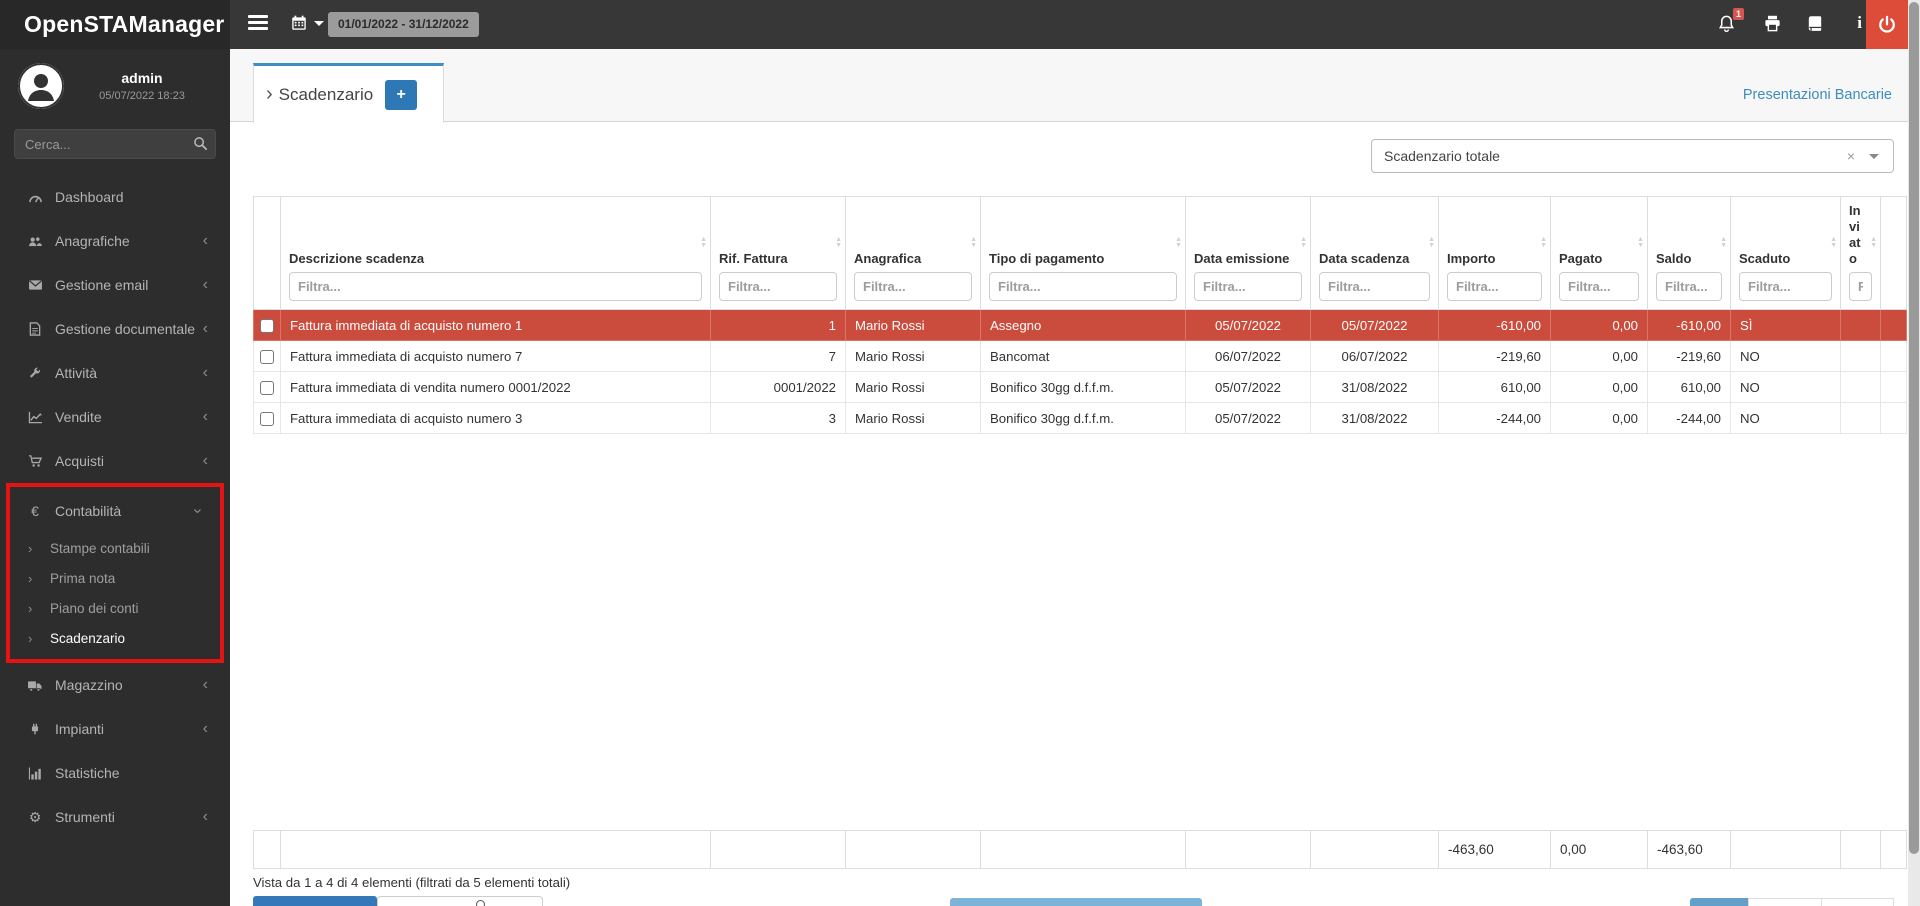 Image resolution: width=1920 pixels, height=906 pixels. What do you see at coordinates (913, 418) in the screenshot?
I see `cell-anagrafica: Mario Rossi` at bounding box center [913, 418].